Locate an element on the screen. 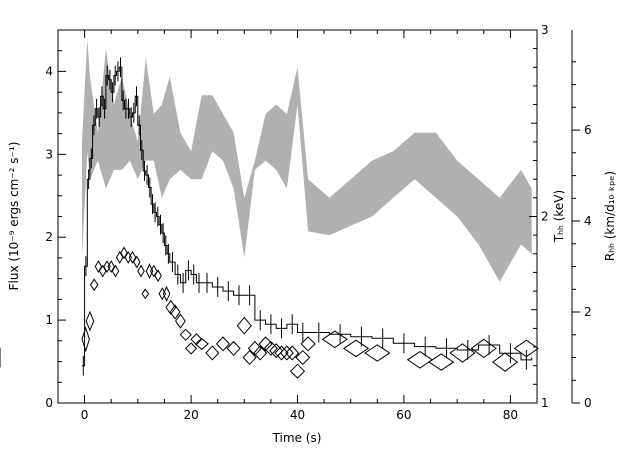  x-axis-label: Time (s) is located at coordinates (297, 438).